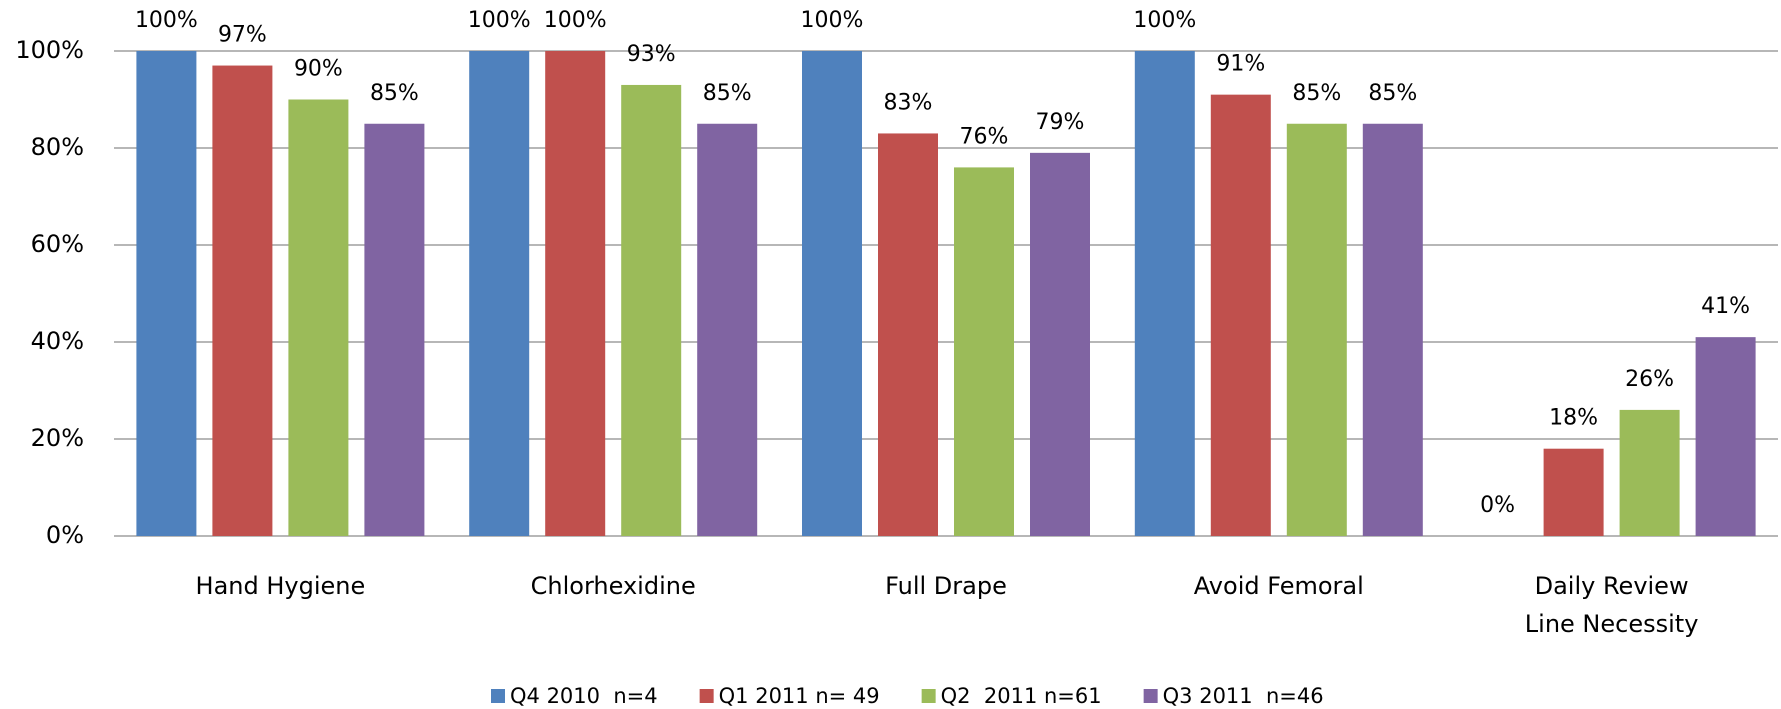  I want to click on value-label: 76%, so click(984, 136).